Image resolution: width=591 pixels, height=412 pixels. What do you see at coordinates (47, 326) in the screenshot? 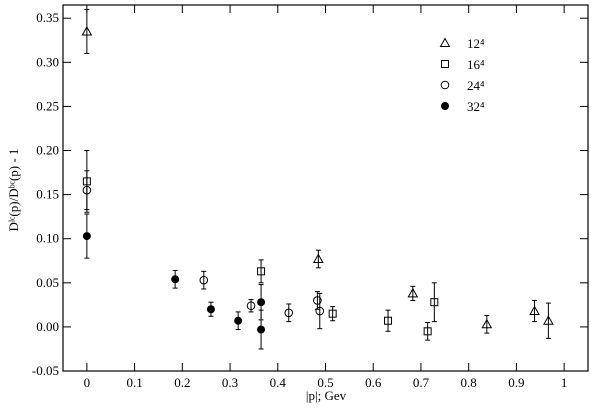
I see `y-tick-label: 0.00` at bounding box center [47, 326].